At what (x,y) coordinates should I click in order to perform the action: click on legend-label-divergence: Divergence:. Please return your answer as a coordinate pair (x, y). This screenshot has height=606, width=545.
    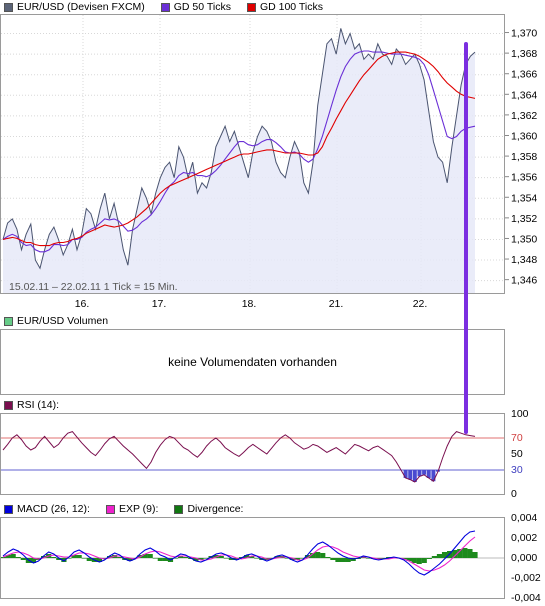
    Looking at the image, I should click on (215, 509).